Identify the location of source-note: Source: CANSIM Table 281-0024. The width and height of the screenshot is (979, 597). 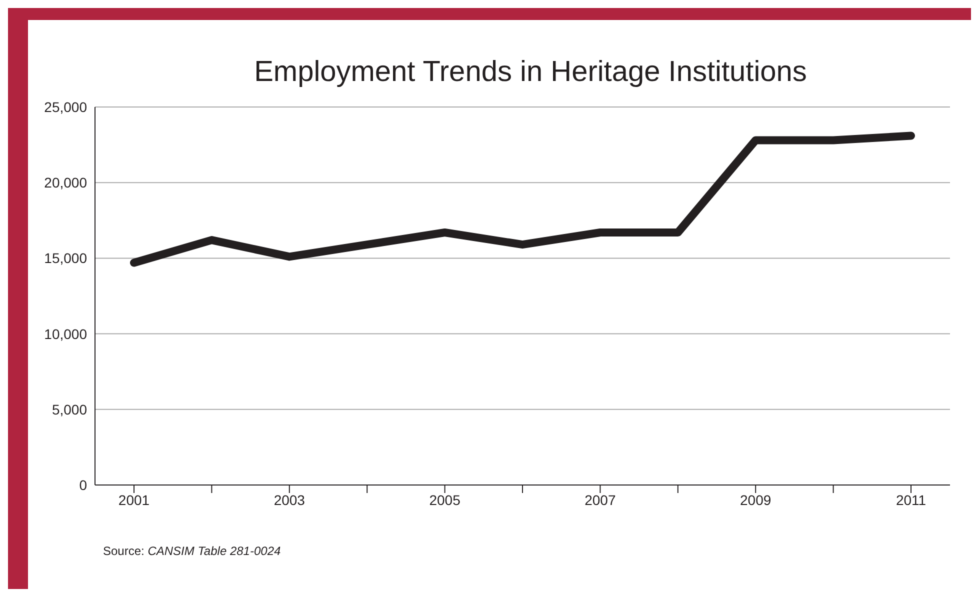
(192, 551).